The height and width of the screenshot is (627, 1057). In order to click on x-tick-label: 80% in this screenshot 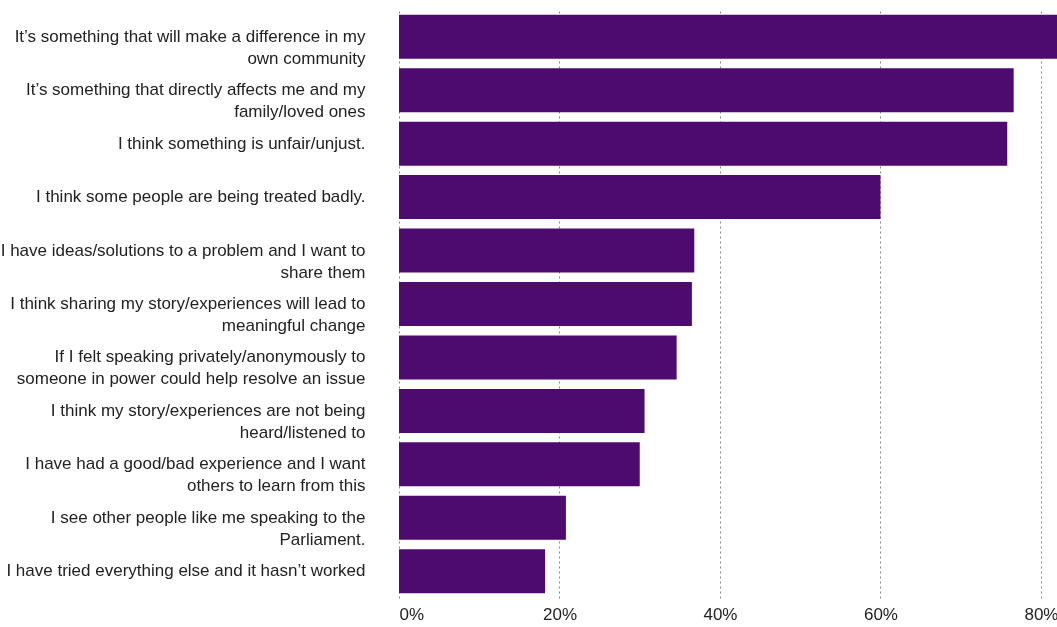, I will do `click(1040, 614)`.